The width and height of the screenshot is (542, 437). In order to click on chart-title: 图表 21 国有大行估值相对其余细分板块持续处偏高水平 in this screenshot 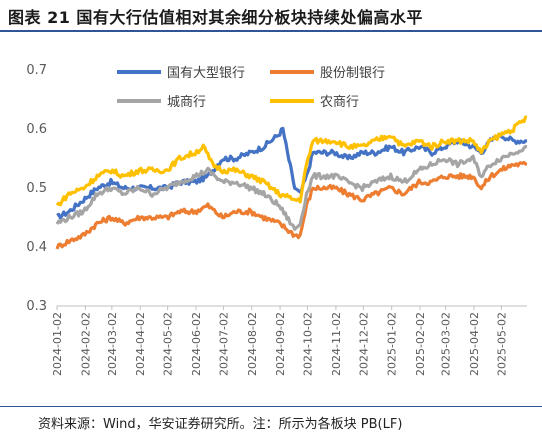, I will do `click(215, 17)`.